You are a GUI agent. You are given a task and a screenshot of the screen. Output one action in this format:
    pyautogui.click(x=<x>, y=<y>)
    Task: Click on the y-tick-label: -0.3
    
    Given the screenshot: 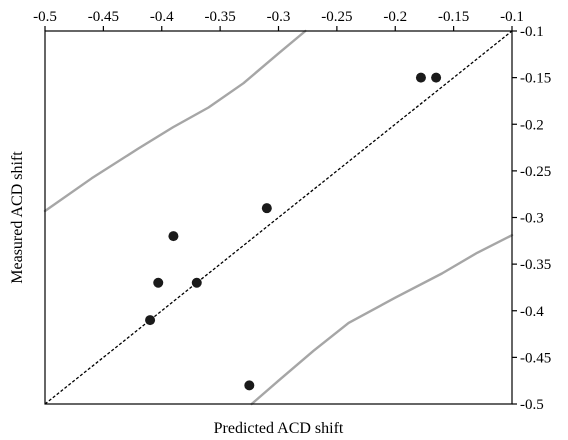 What is the action you would take?
    pyautogui.click(x=532, y=219)
    